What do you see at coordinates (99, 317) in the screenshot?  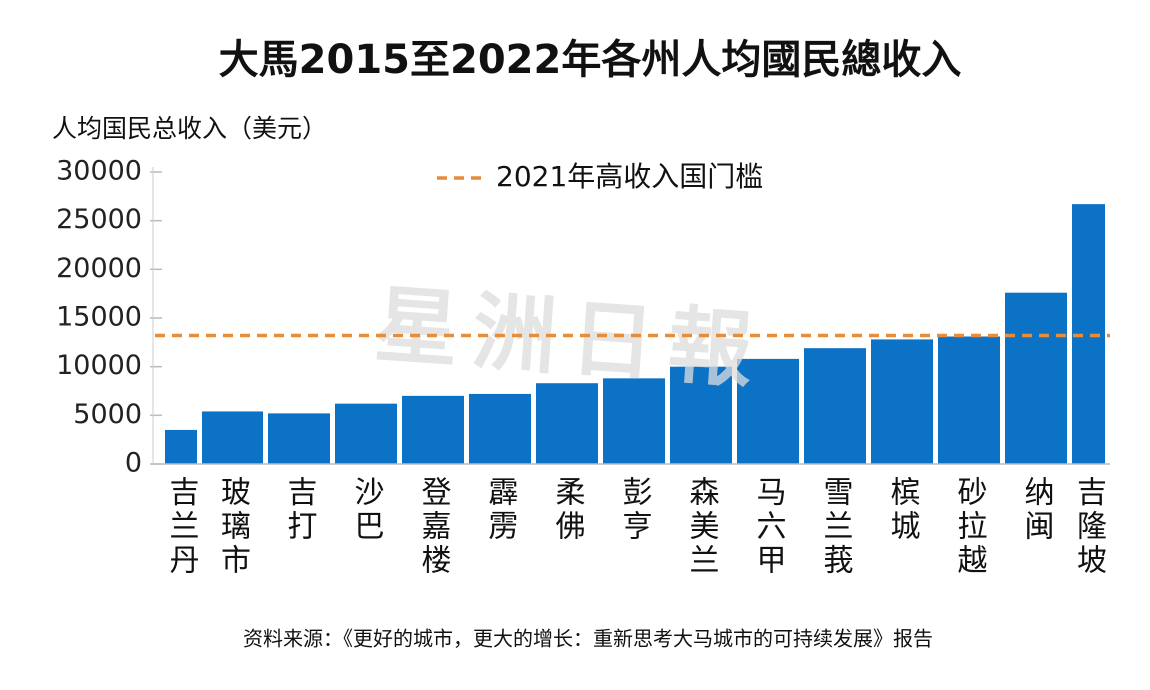 I see `y-tick-label: 15000` at bounding box center [99, 317].